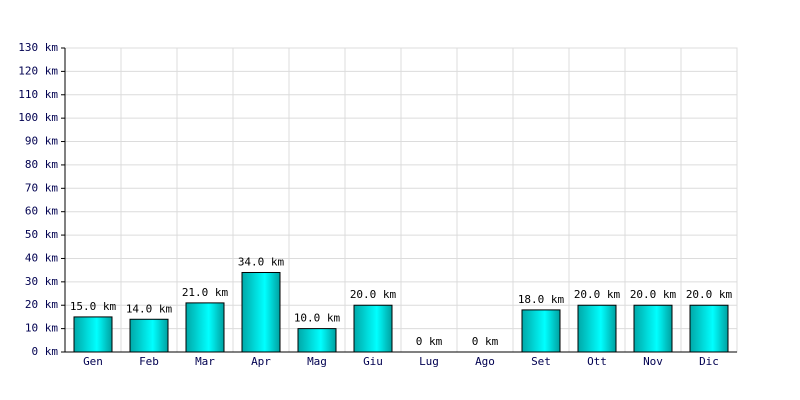 This screenshot has height=400, width=800. Describe the element at coordinates (41, 304) in the screenshot. I see `y-tick-label: 20 km` at that location.